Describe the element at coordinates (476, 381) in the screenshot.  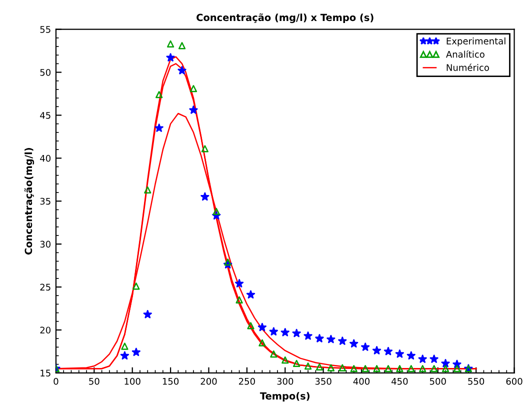
I see `x-tick-label: 550` at that location.